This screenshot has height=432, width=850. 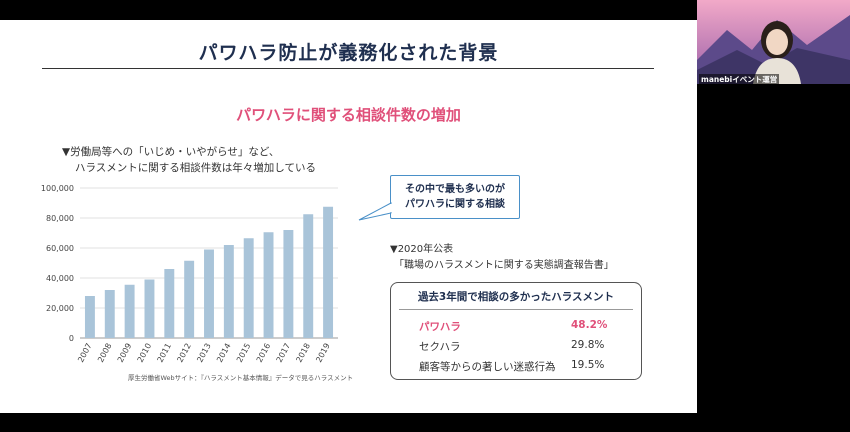 What do you see at coordinates (209, 293) in the screenshot?
I see `bar-2013` at bounding box center [209, 293].